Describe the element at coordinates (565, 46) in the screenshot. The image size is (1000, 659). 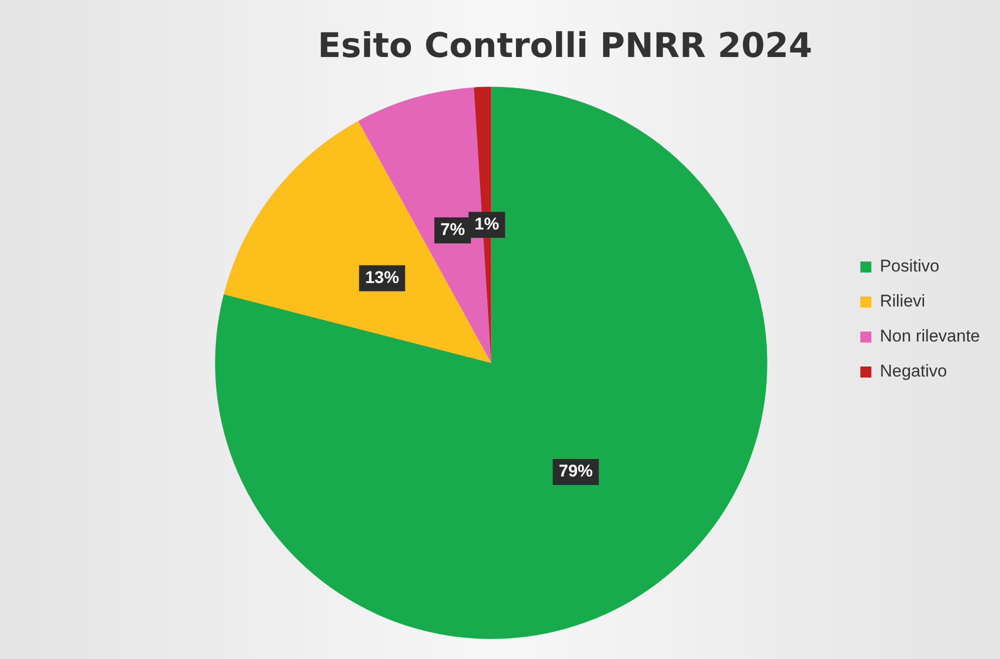
I see `chart-title: Esito Controlli PNRR 2024` at that location.